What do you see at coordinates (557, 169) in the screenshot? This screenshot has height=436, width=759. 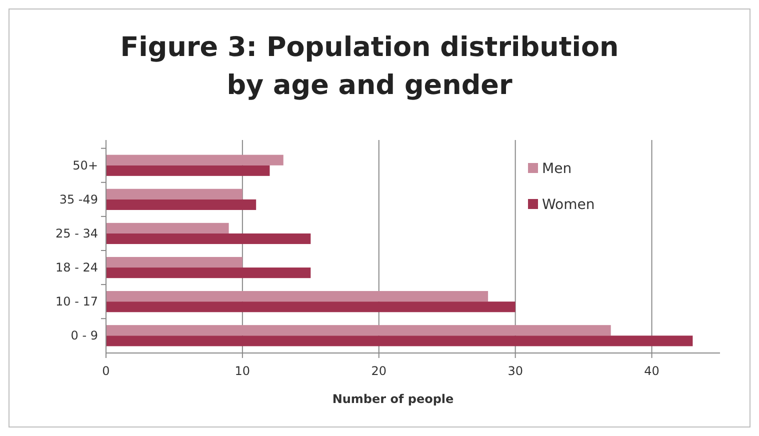 I see `legend-label: Men` at bounding box center [557, 169].